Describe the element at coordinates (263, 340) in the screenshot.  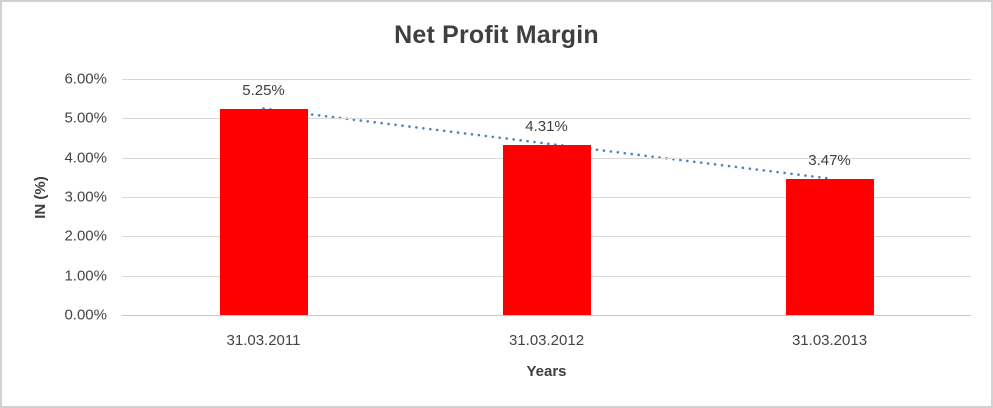
I see `x-tick-label: 31.03.2011` at that location.